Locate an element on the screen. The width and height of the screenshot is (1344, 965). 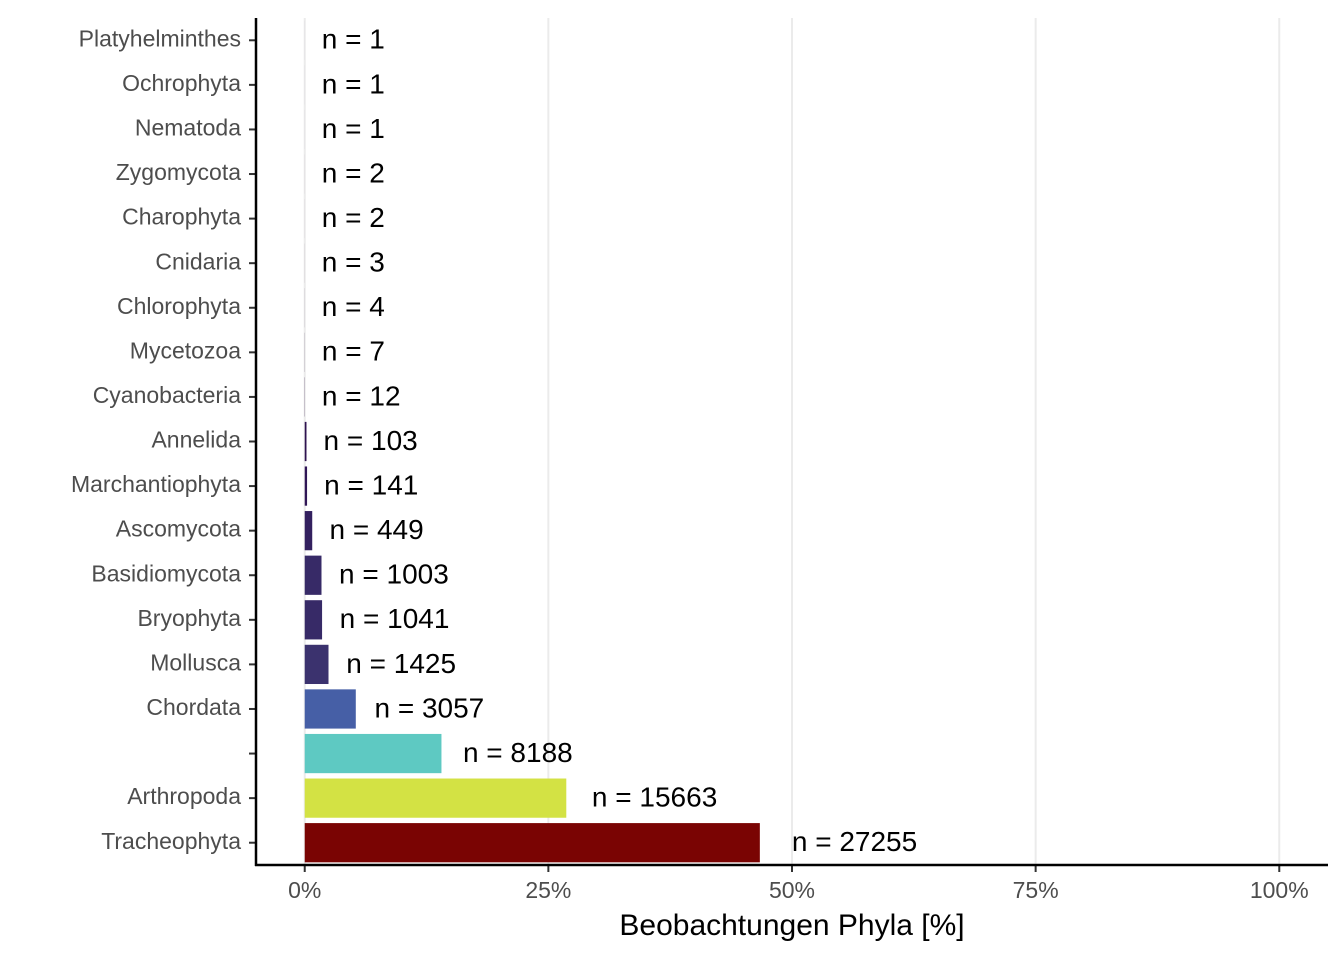
x-tick-label: 100% is located at coordinates (1279, 890).